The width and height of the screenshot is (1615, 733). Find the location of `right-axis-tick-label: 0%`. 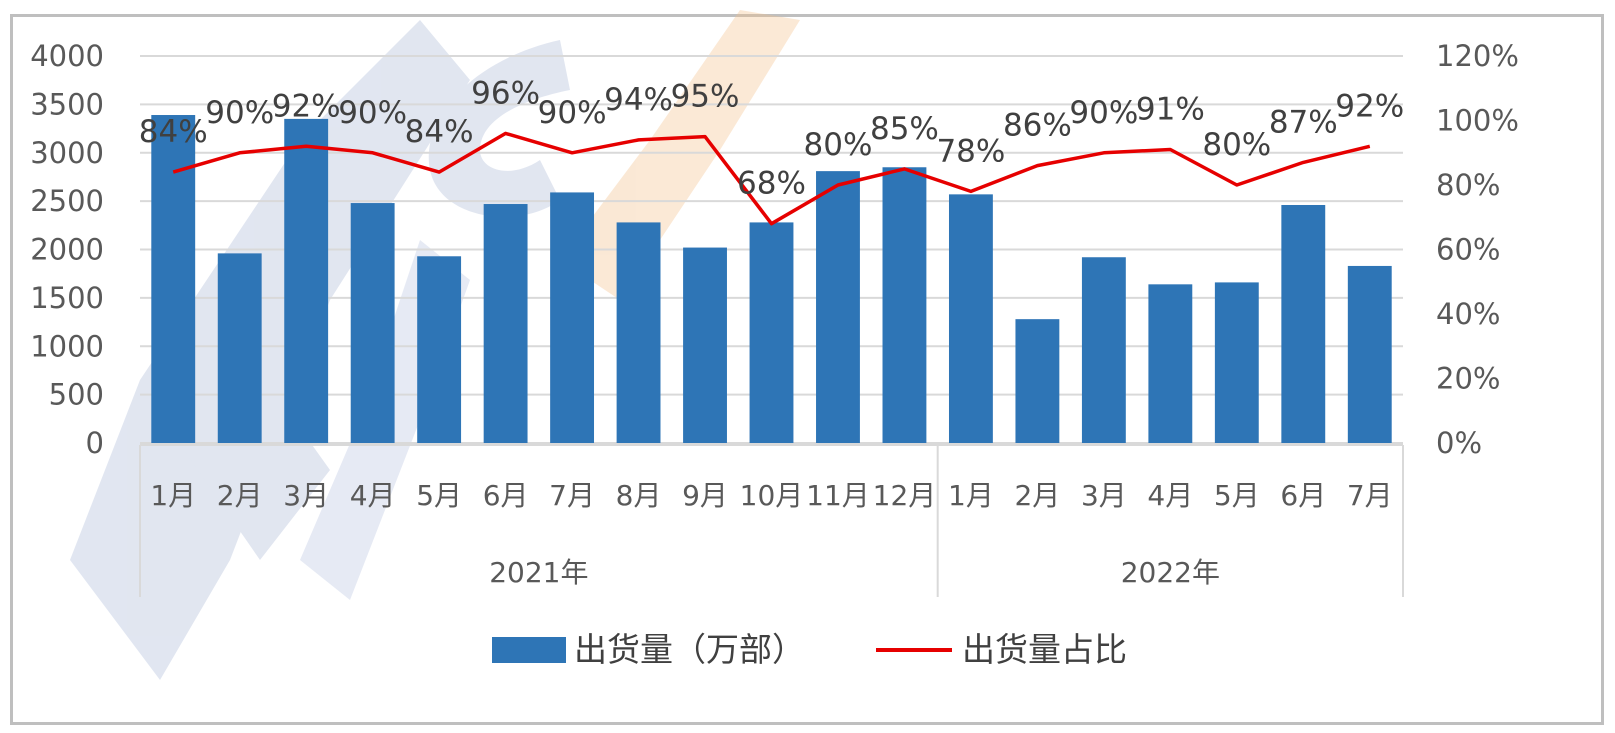

right-axis-tick-label: 0% is located at coordinates (1459, 443).